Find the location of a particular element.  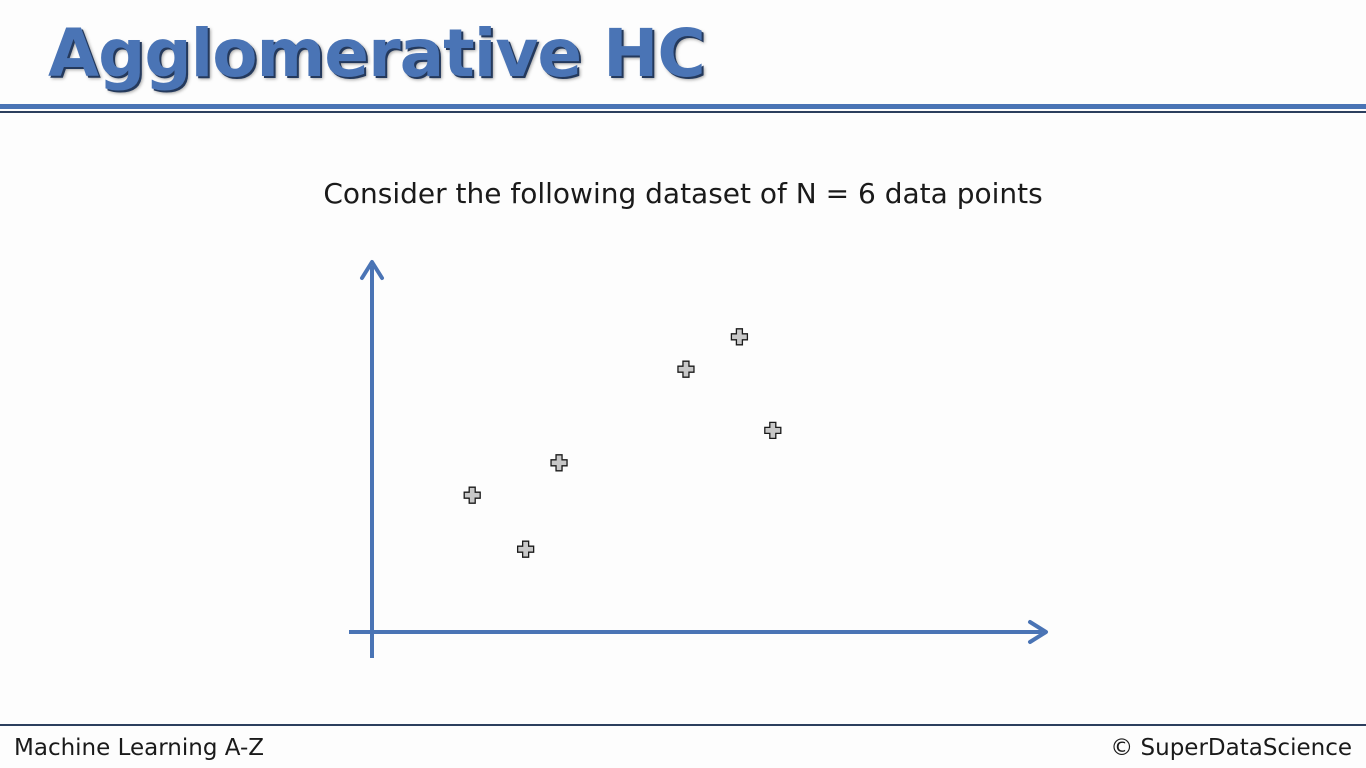

x-axis-arrowhead is located at coordinates (1038, 632).